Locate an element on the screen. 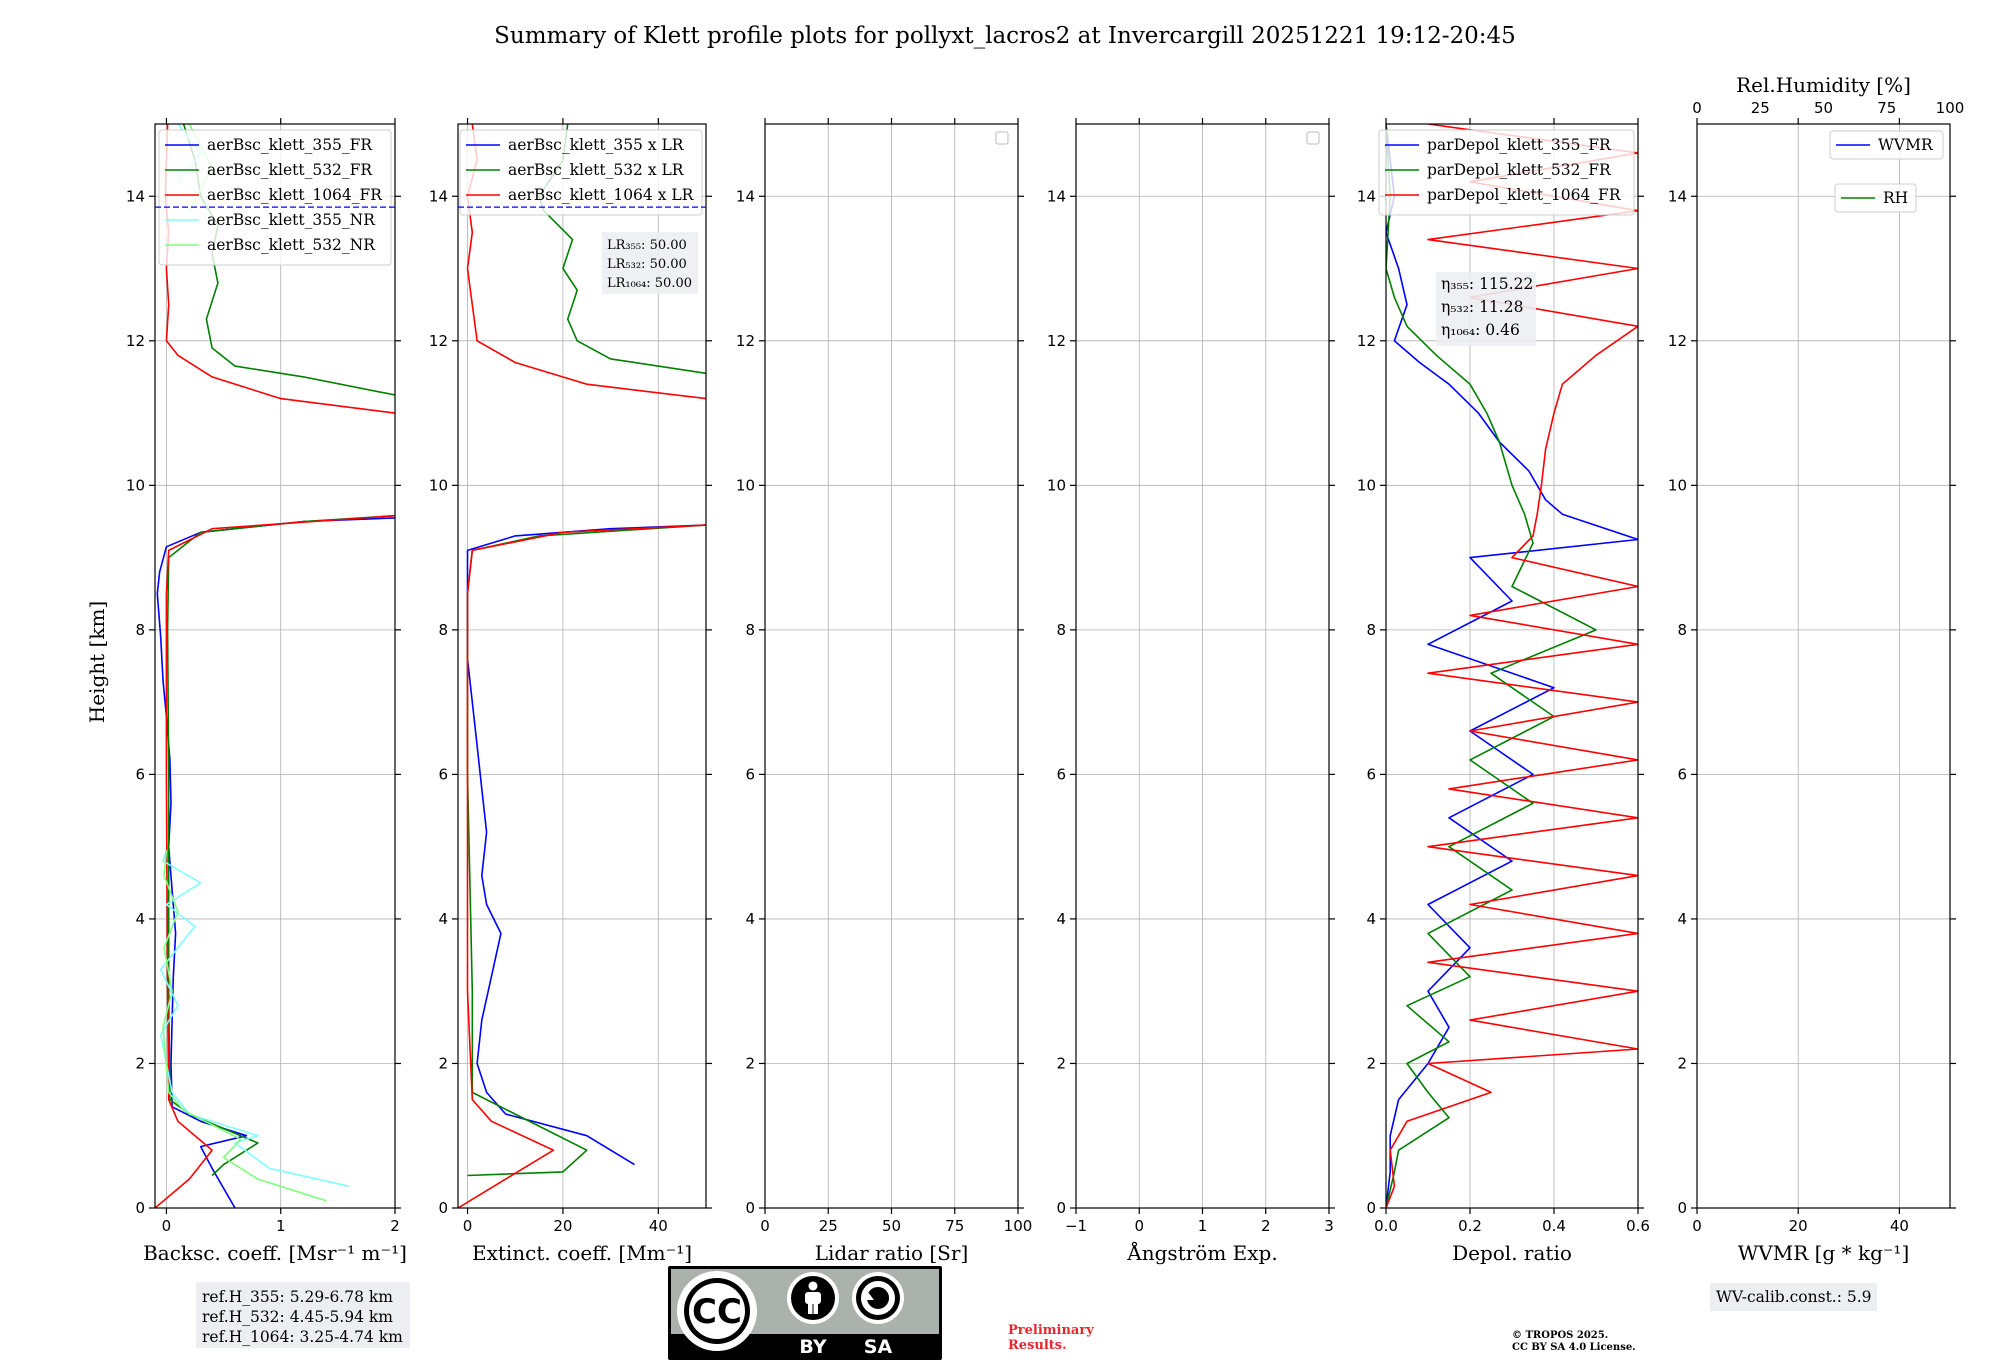 The width and height of the screenshot is (2000, 1360). legend-RH: RH is located at coordinates (1875, 198).